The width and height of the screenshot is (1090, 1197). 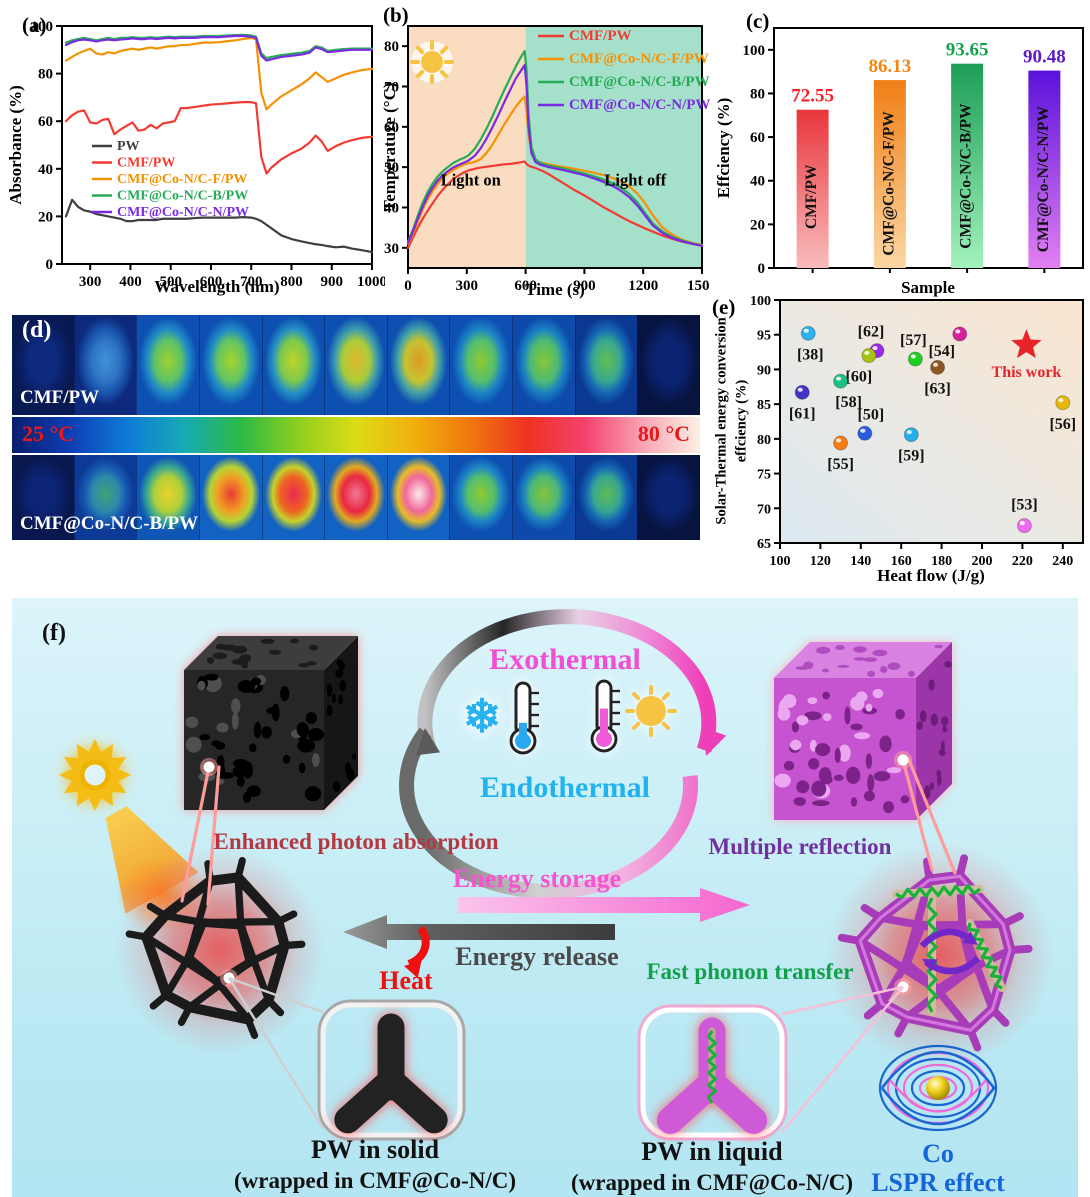 I want to click on svg-text: 93.65, so click(x=967, y=50).